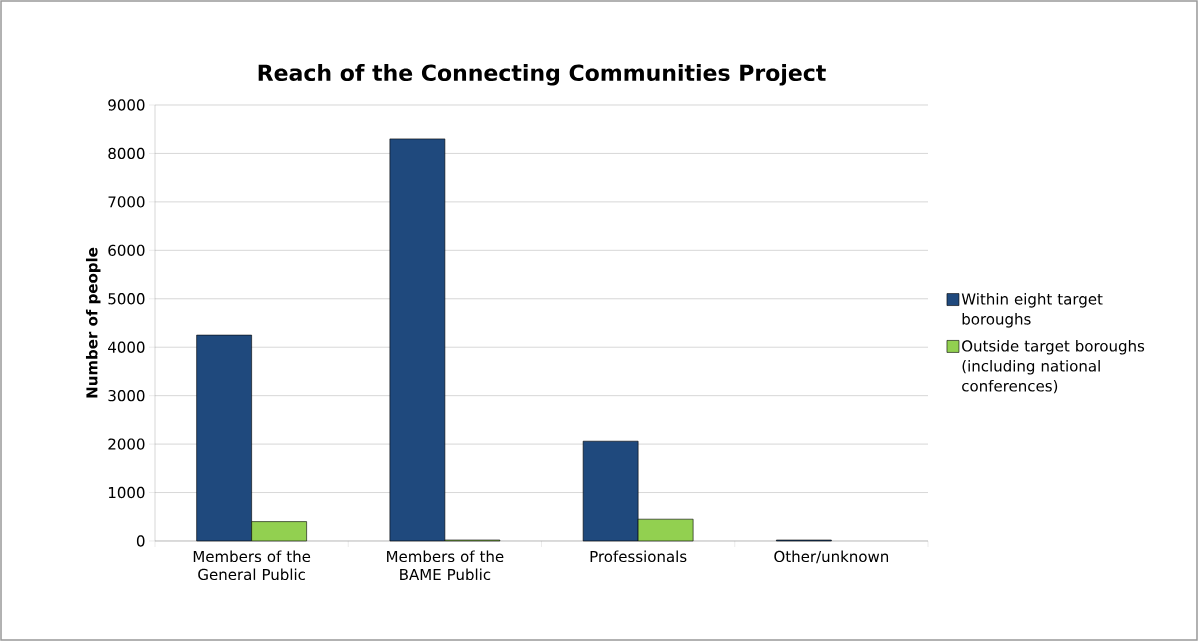  I want to click on x-tick-label: Members of the BAME Public, so click(445, 565).